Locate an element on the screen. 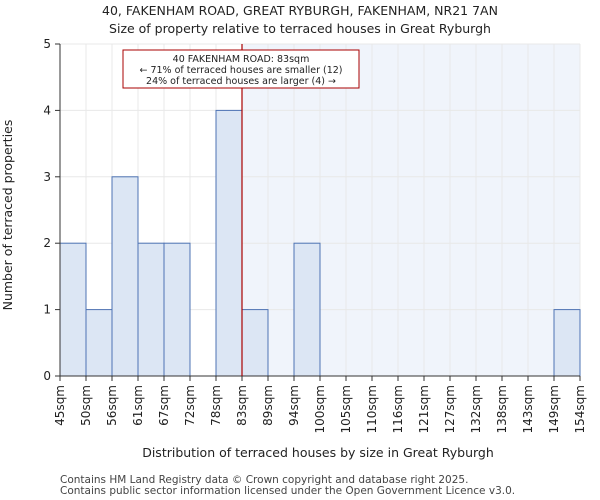 Image resolution: width=600 pixels, height=500 pixels. x-tick-label: 45sqm is located at coordinates (60, 405).